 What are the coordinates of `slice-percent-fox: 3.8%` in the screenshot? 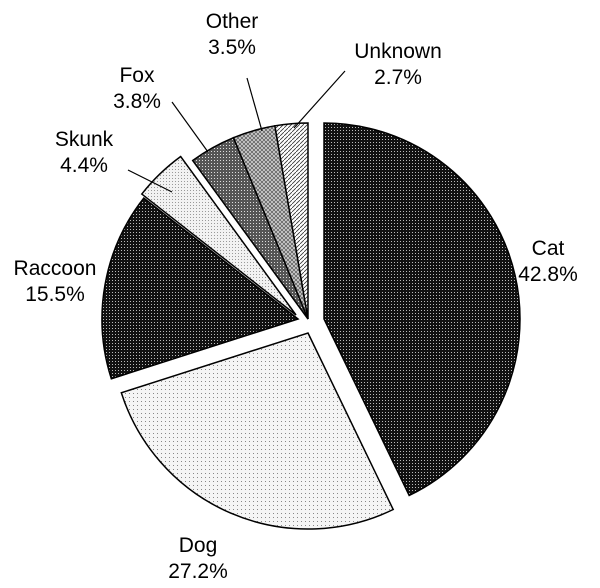 It's located at (137, 101).